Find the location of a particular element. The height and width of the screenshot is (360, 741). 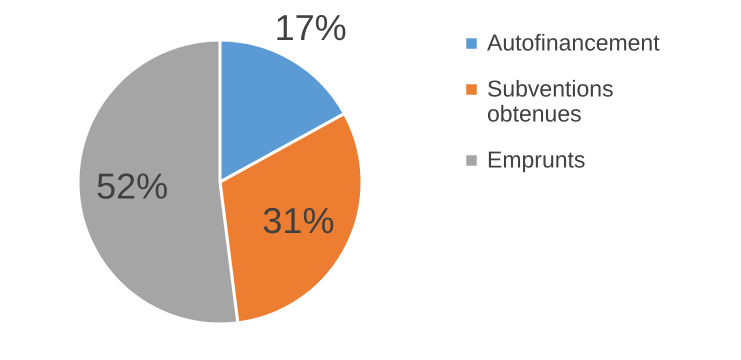

legend-label: Subventions obtenues is located at coordinates (550, 101).